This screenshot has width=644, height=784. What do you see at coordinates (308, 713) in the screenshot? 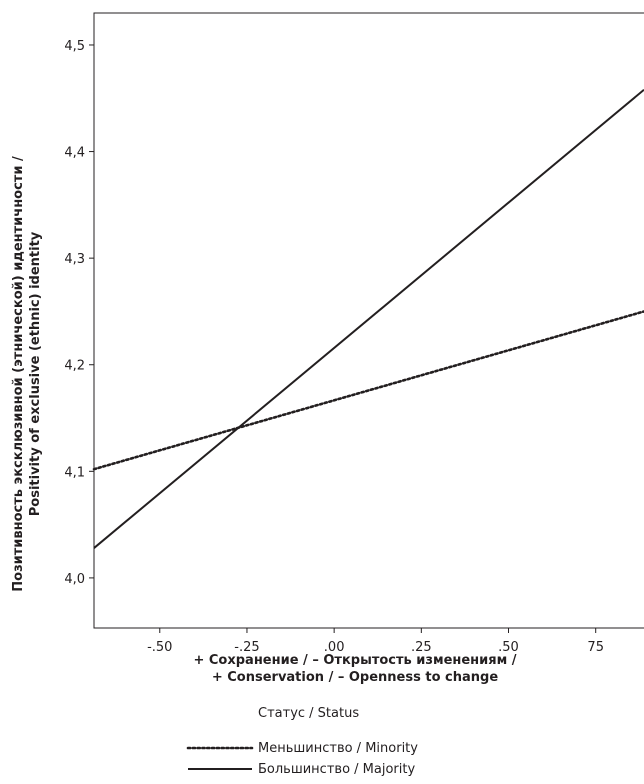
I see `legend-title: Статус / Status` at bounding box center [308, 713].